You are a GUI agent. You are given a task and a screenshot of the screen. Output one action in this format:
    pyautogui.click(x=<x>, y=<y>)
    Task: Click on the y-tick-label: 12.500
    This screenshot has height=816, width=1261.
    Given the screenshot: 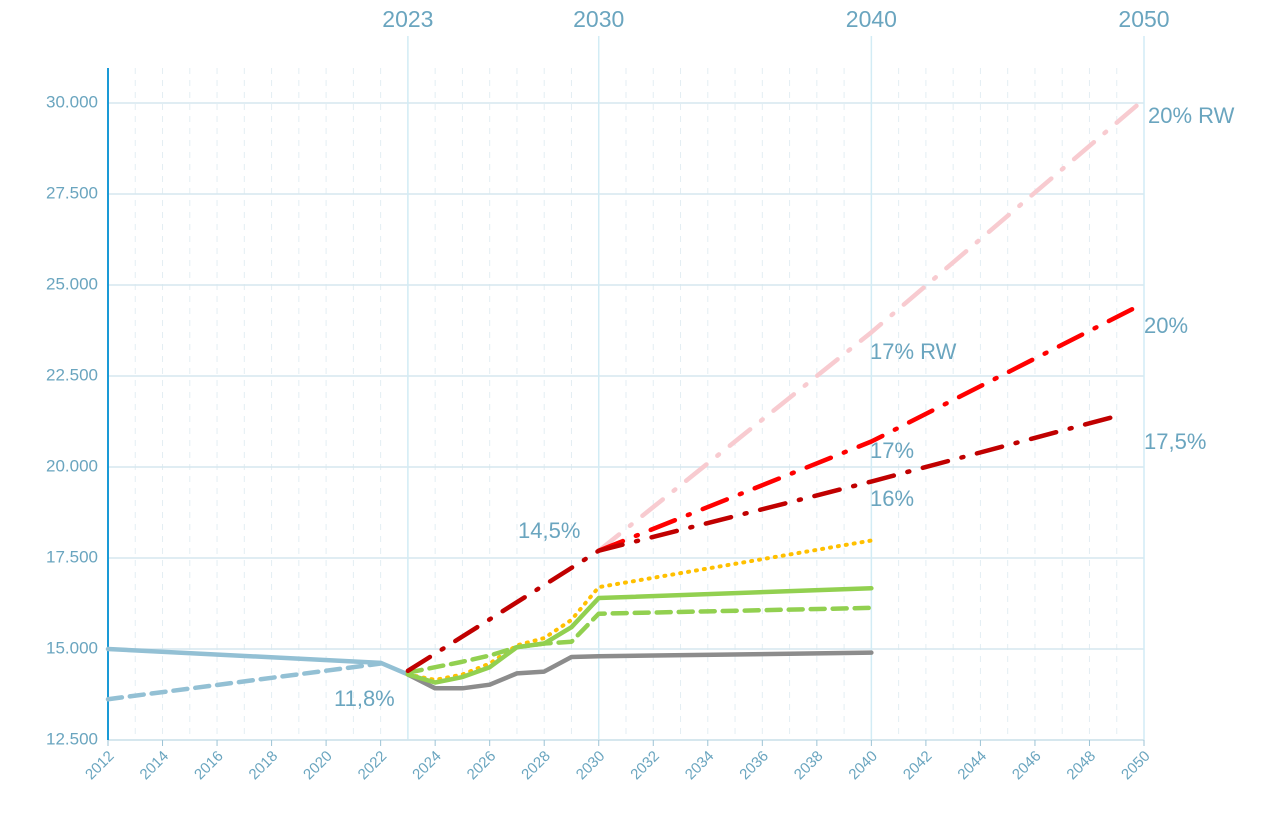 What is the action you would take?
    pyautogui.click(x=72, y=738)
    